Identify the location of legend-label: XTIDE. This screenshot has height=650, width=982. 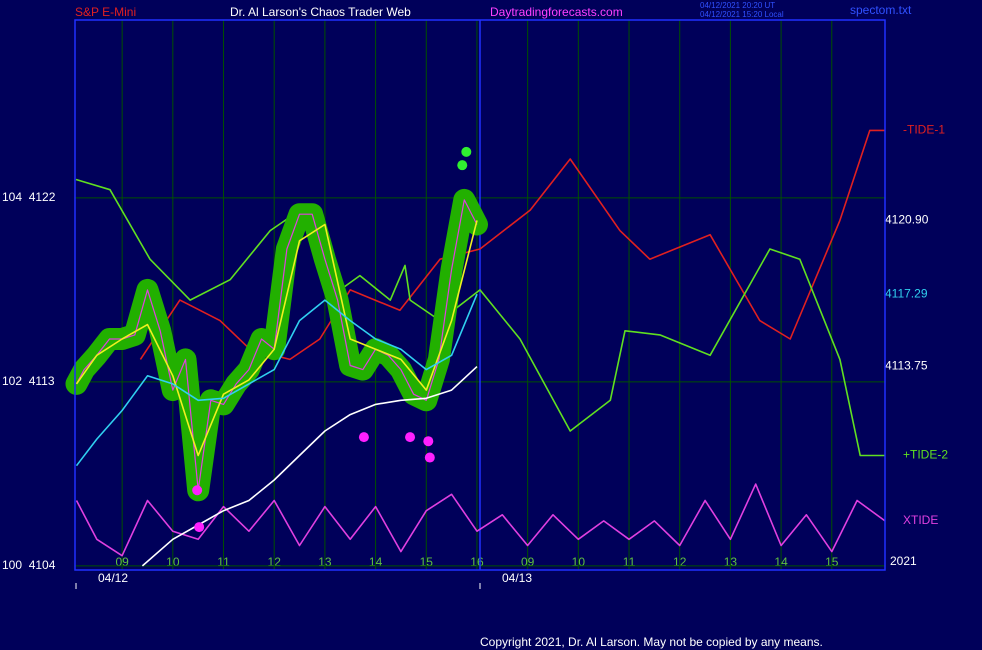
(920, 520).